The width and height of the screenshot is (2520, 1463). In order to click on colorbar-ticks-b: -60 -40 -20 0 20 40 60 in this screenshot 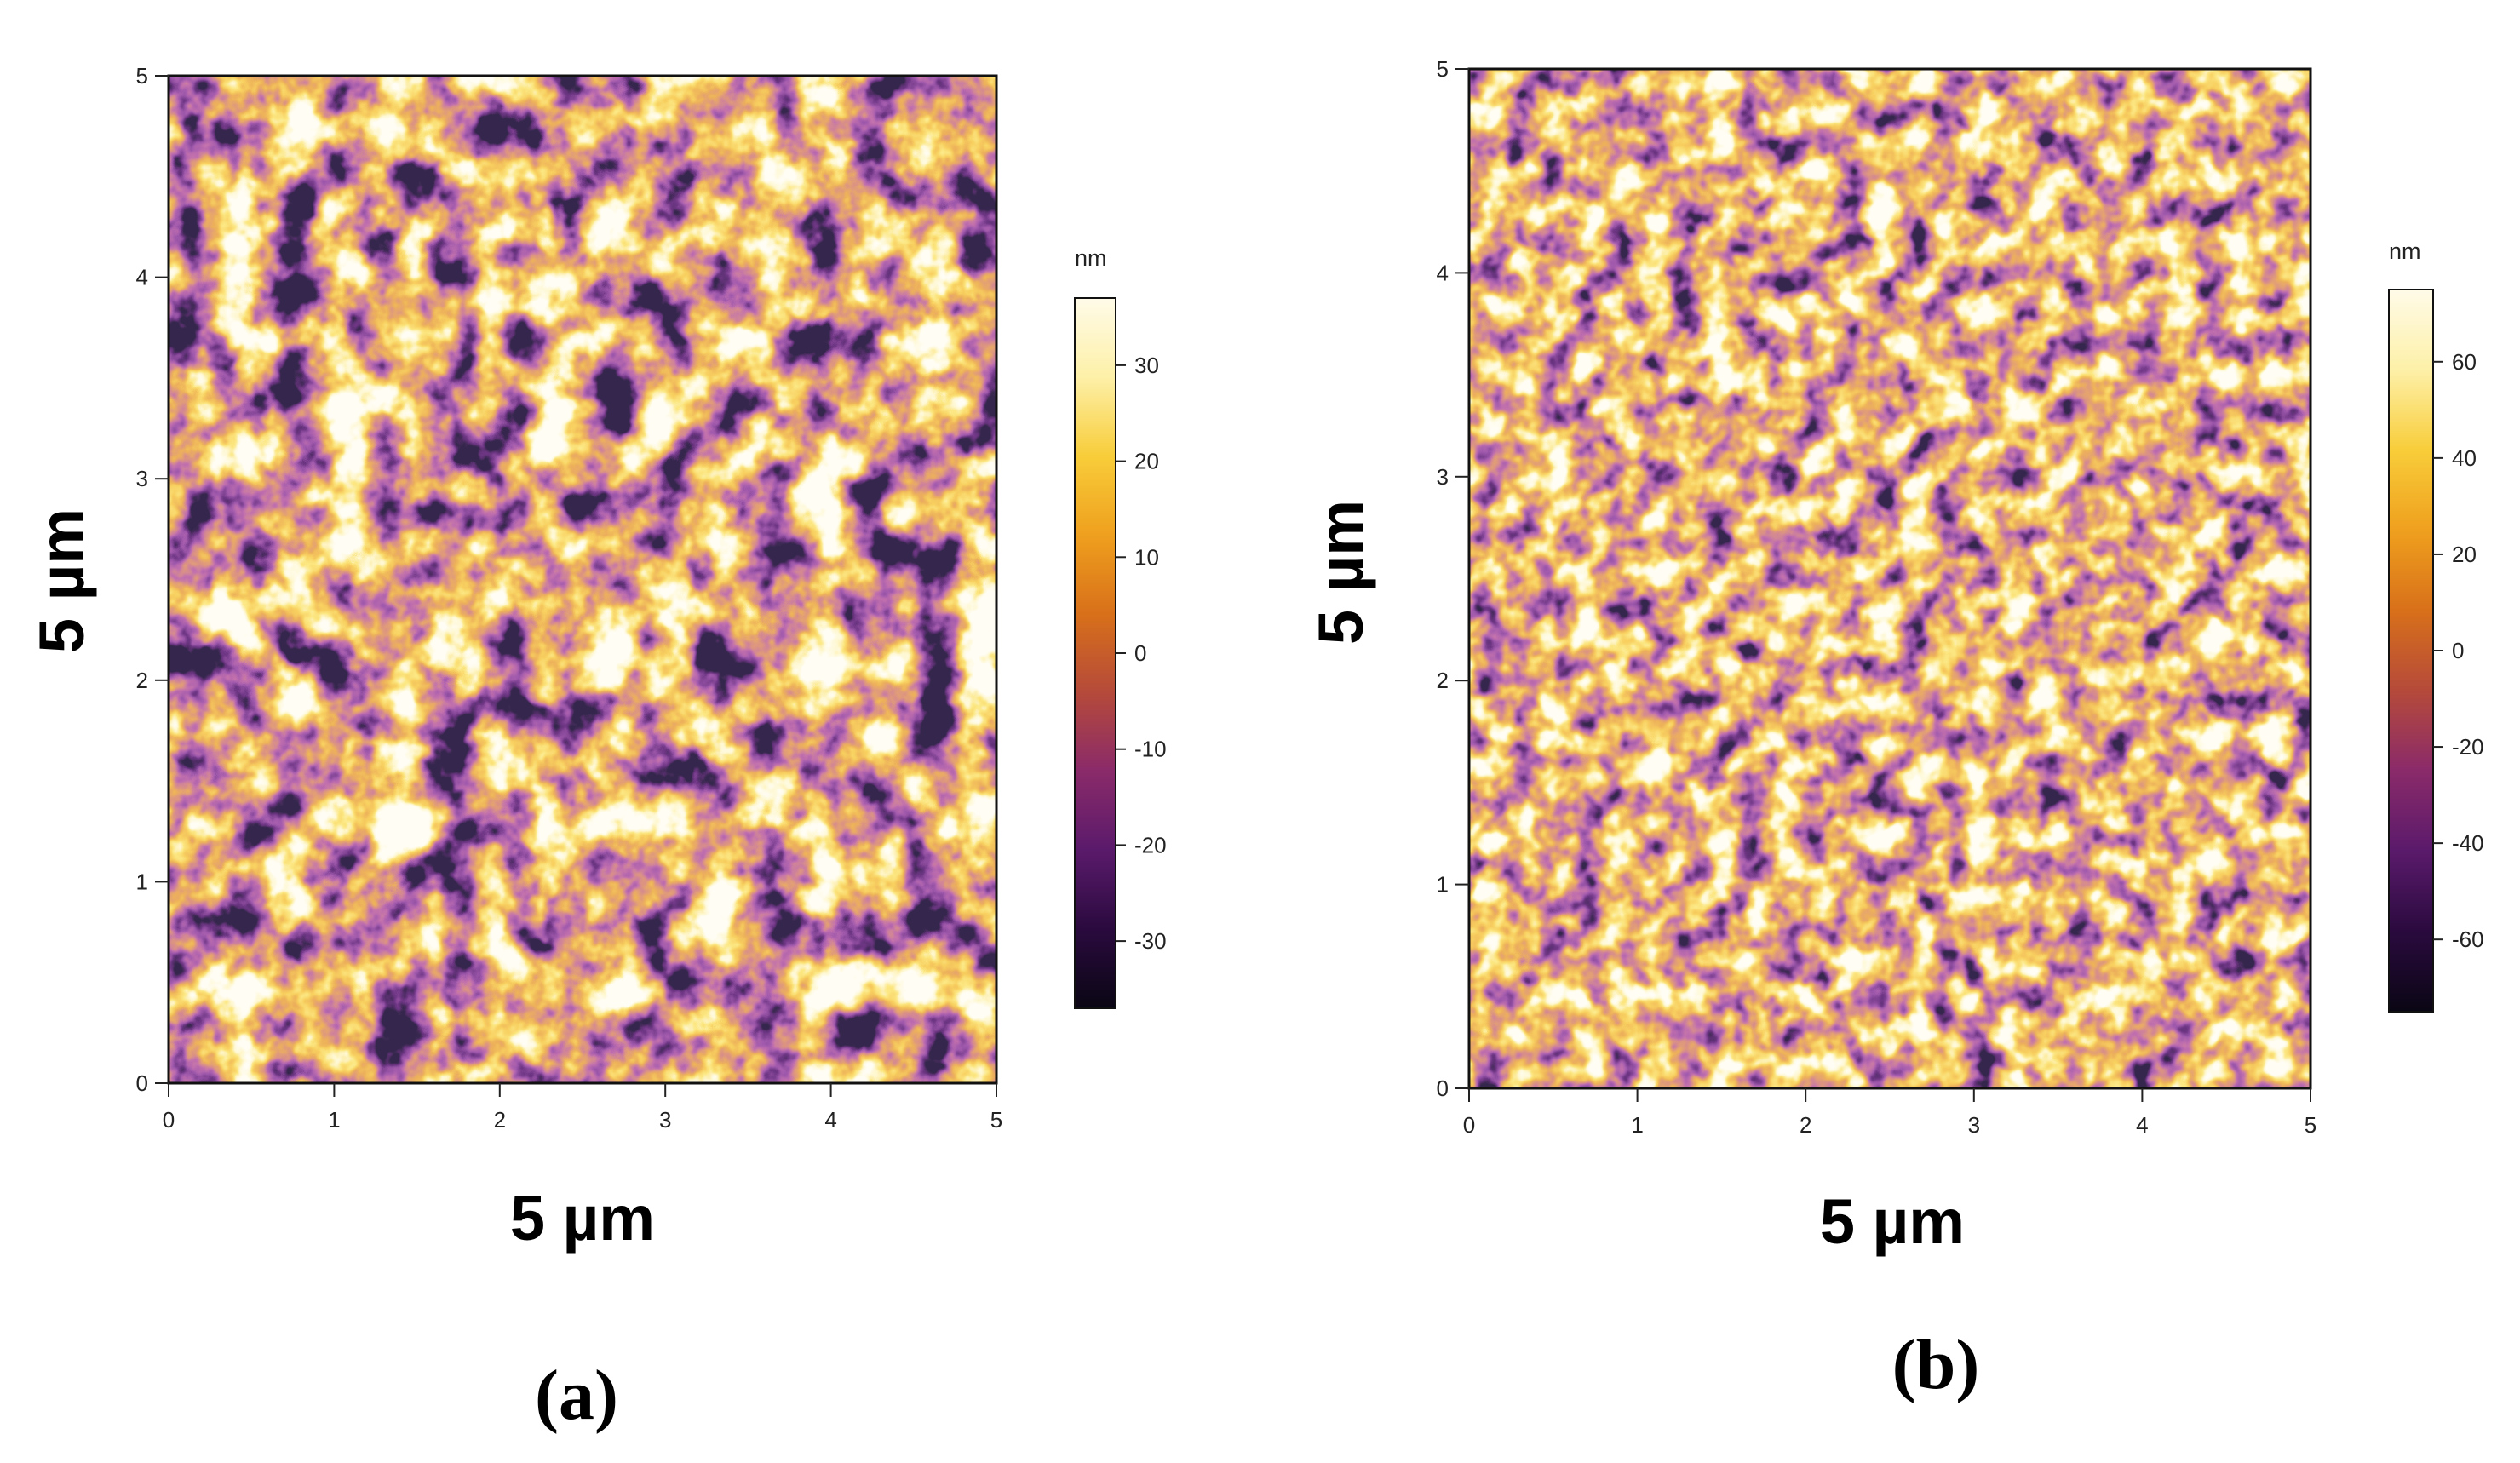, I will do `click(2458, 650)`.